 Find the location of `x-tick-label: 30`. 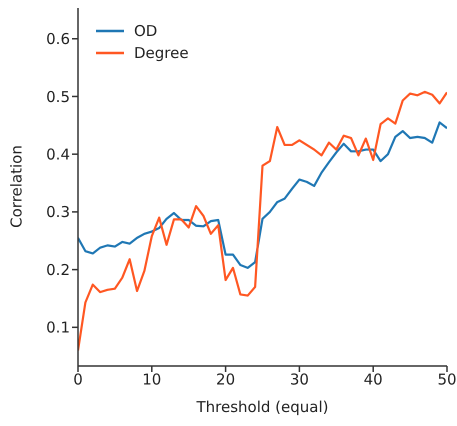

x-tick-label: 30 is located at coordinates (299, 379).